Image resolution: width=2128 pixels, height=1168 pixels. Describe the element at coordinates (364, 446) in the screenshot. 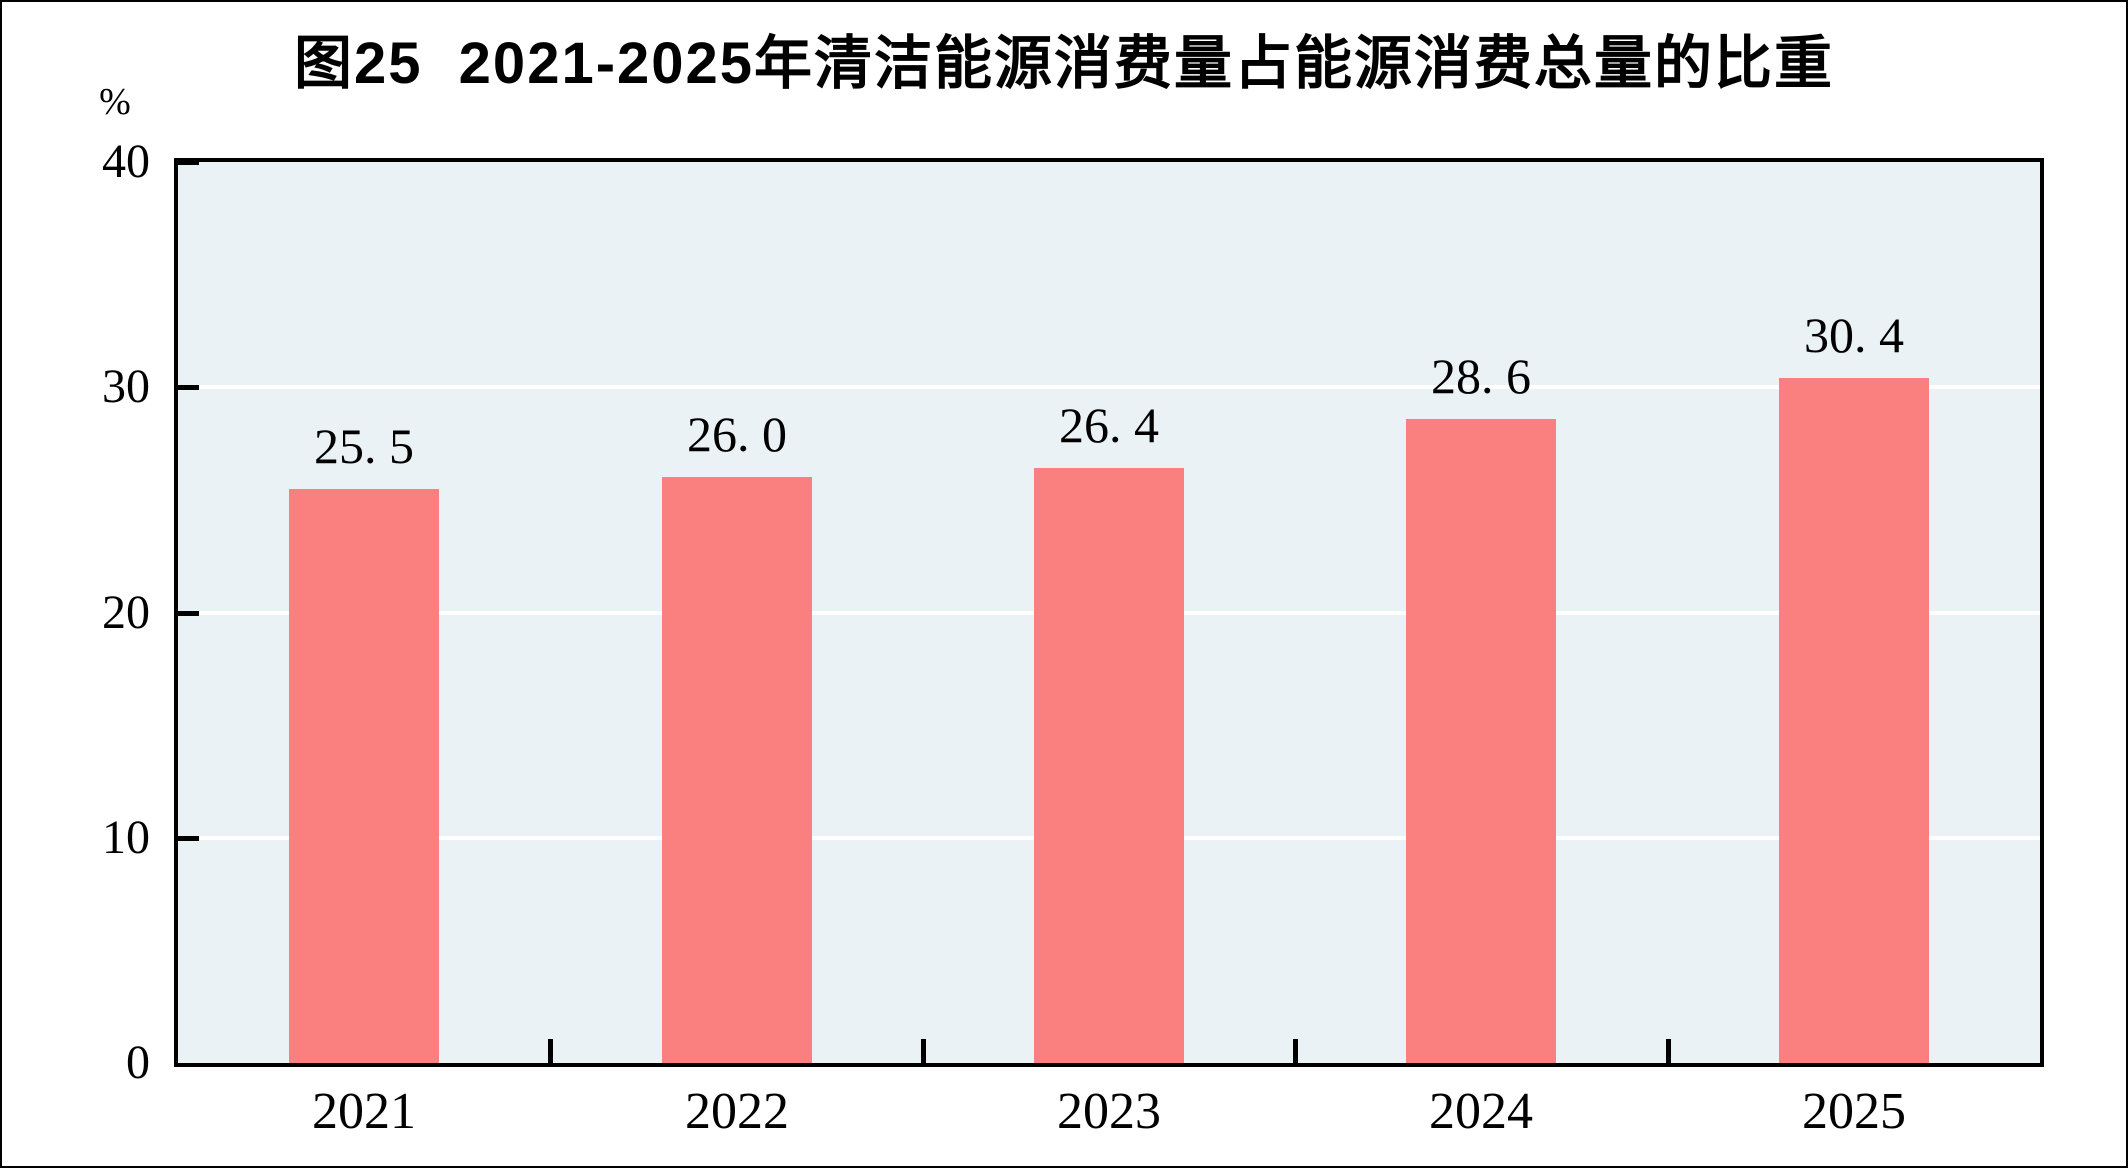

I see `bar-value-label-2021: 25. 5` at that location.